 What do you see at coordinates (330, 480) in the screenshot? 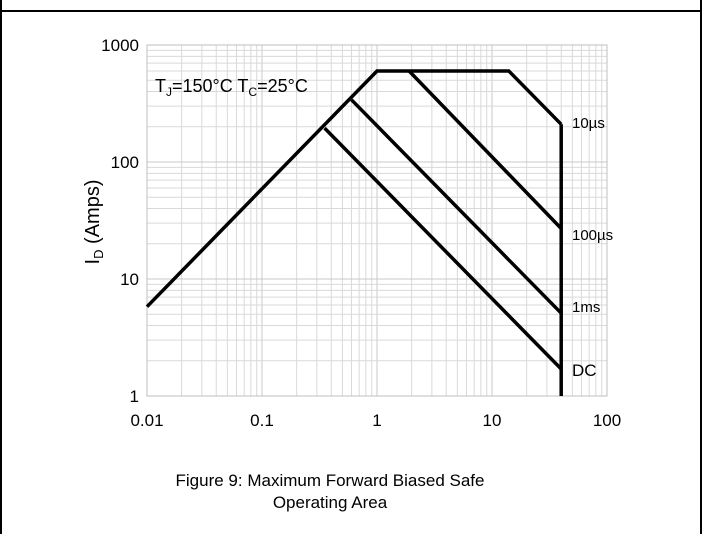
I see `figure-caption-line1: Figure 9: Maximum Forward Biased Safe` at bounding box center [330, 480].